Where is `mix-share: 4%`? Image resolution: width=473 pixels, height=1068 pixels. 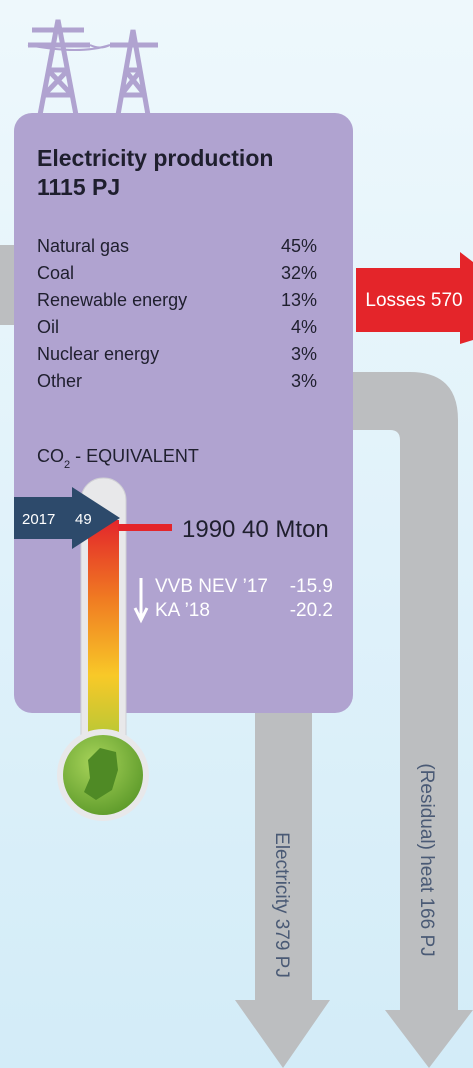 mix-share: 4% is located at coordinates (304, 327).